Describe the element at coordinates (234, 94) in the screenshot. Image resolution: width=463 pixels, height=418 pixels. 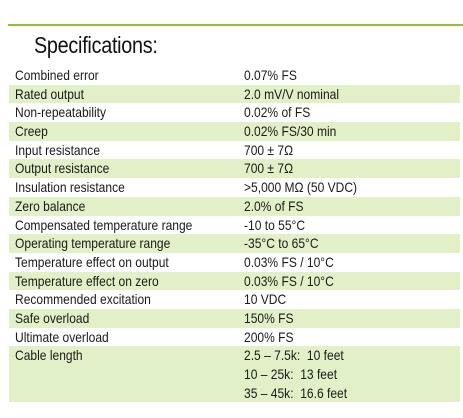
I see `spec-row-rated-output: Rated output 2.0 mV/V nominal` at that location.